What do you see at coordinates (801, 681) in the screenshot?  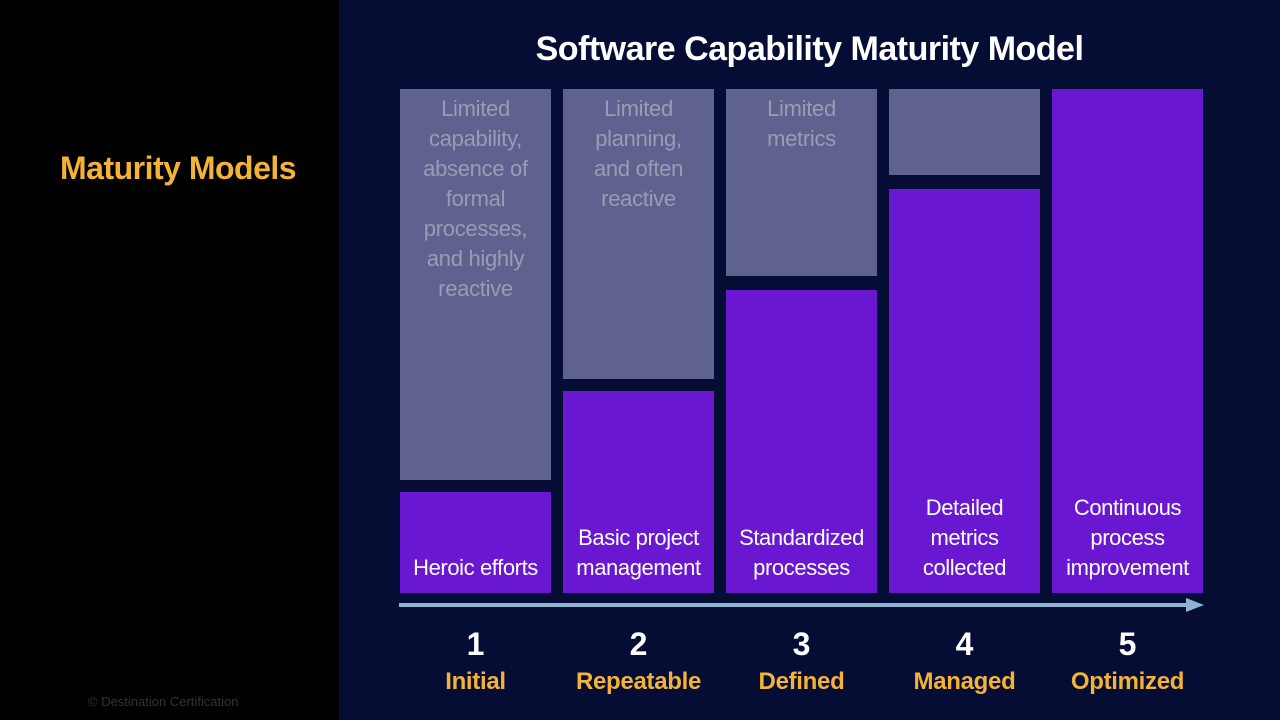 I see `level-name-3: Defined` at bounding box center [801, 681].